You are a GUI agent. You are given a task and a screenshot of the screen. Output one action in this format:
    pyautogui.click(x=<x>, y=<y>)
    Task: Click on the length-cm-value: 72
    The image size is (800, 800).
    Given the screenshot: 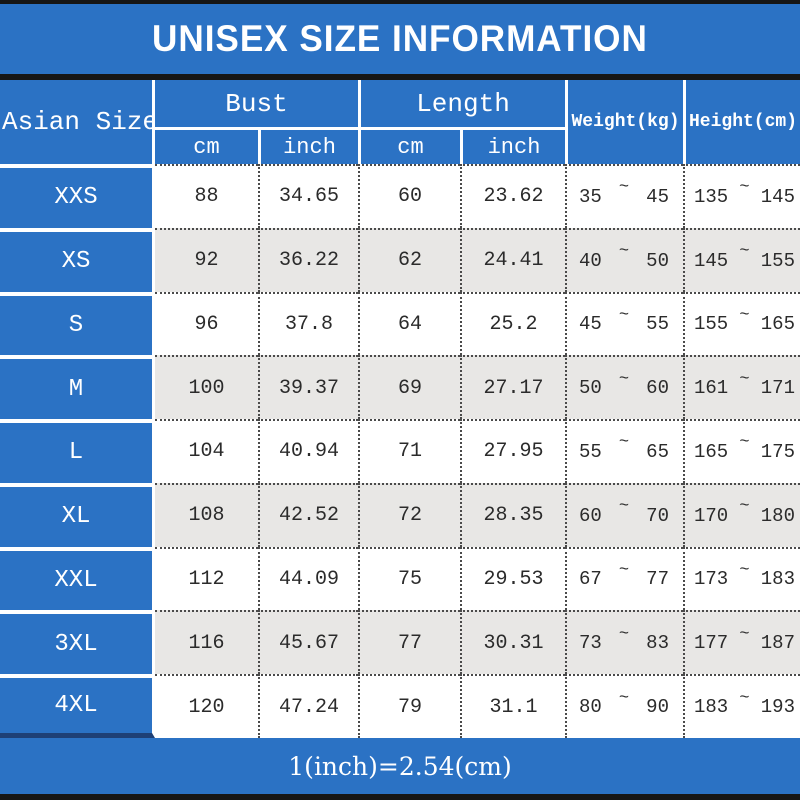 What is the action you would take?
    pyautogui.click(x=409, y=514)
    